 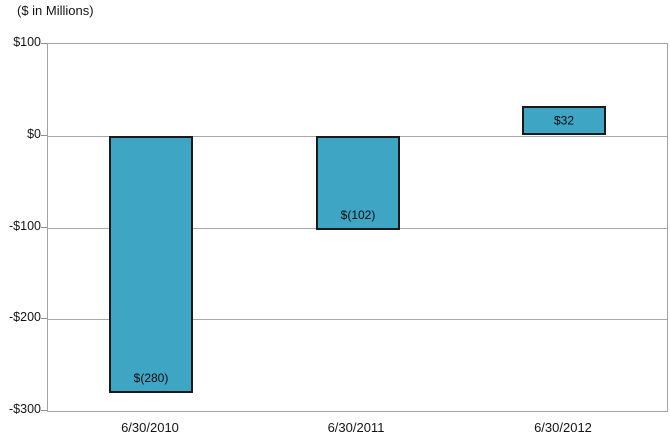 I want to click on bar: $(280), so click(x=151, y=264).